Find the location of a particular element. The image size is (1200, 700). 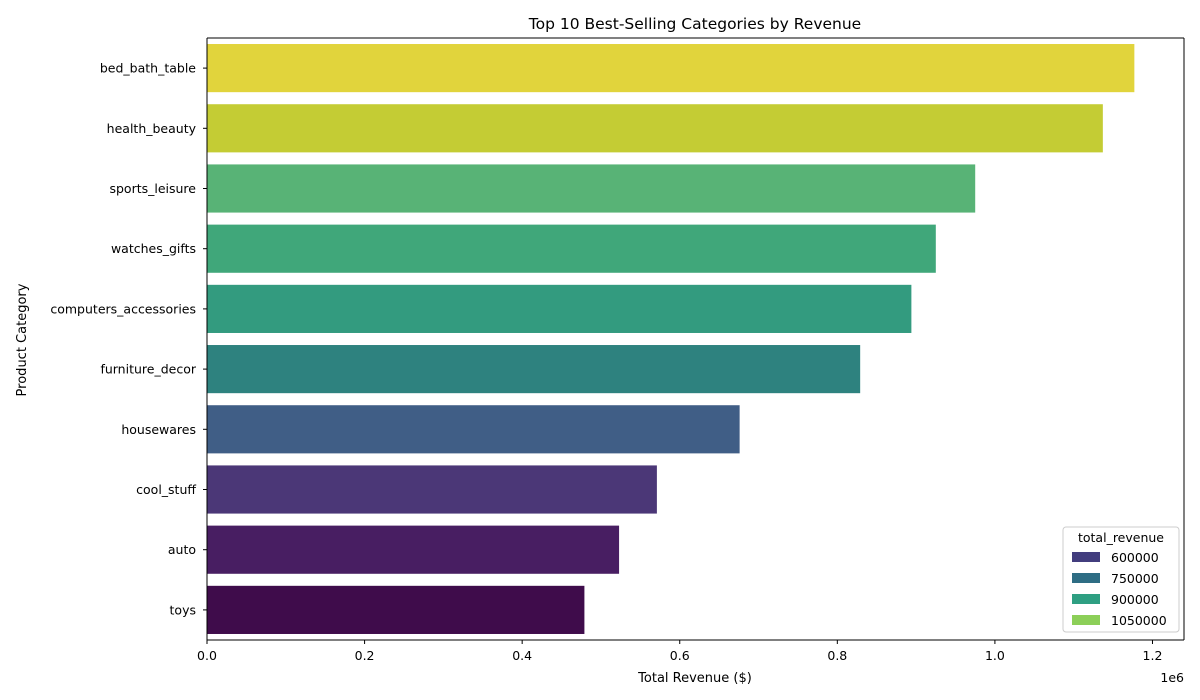

legend-label: 750000 is located at coordinates (1135, 578).